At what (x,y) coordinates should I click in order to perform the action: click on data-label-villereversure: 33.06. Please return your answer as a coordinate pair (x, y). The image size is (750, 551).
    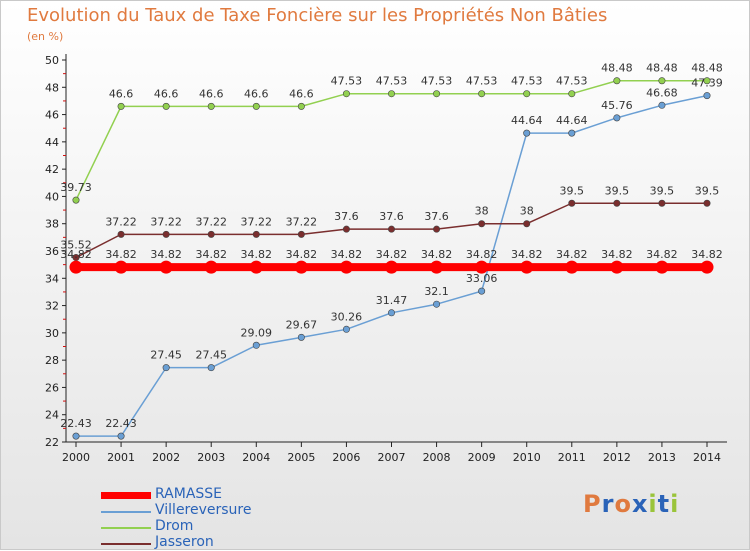
    Looking at the image, I should click on (482, 278).